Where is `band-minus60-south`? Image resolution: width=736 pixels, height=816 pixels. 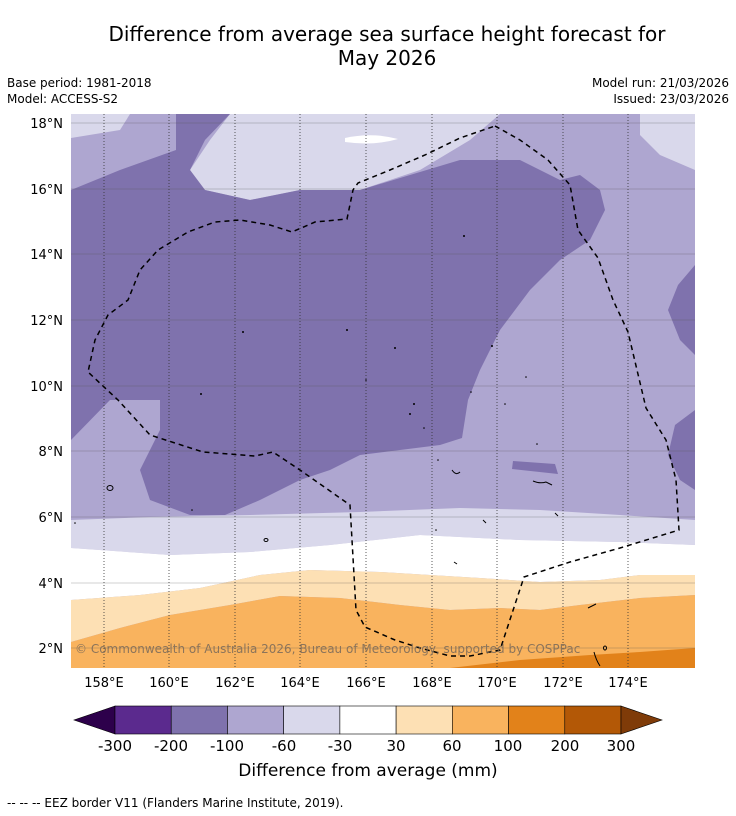
band-minus60-south is located at coordinates (383, 531).